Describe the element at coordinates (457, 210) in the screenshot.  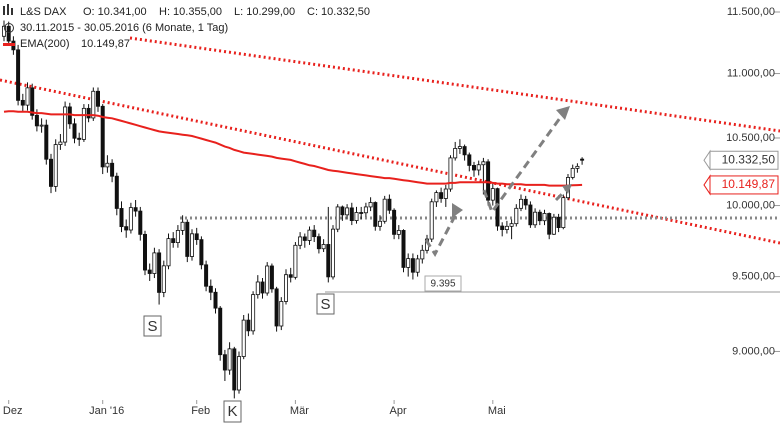
I see `arrowhead` at that location.